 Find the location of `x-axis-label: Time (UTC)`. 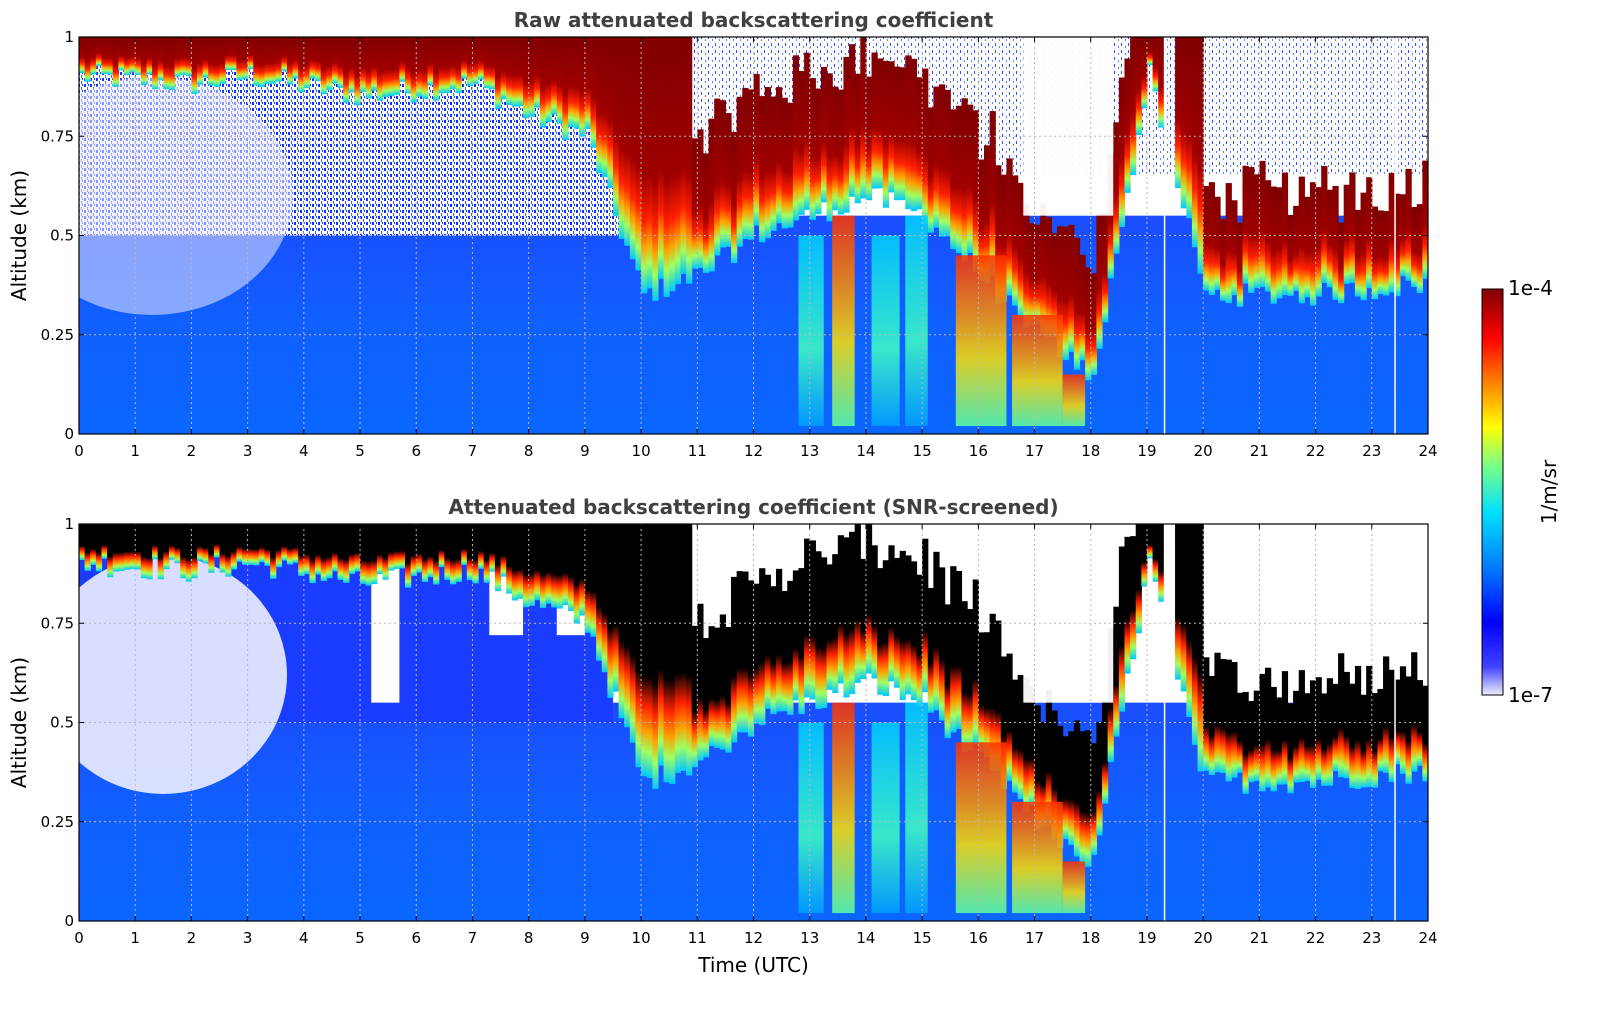

x-axis-label: Time (UTC) is located at coordinates (753, 965).